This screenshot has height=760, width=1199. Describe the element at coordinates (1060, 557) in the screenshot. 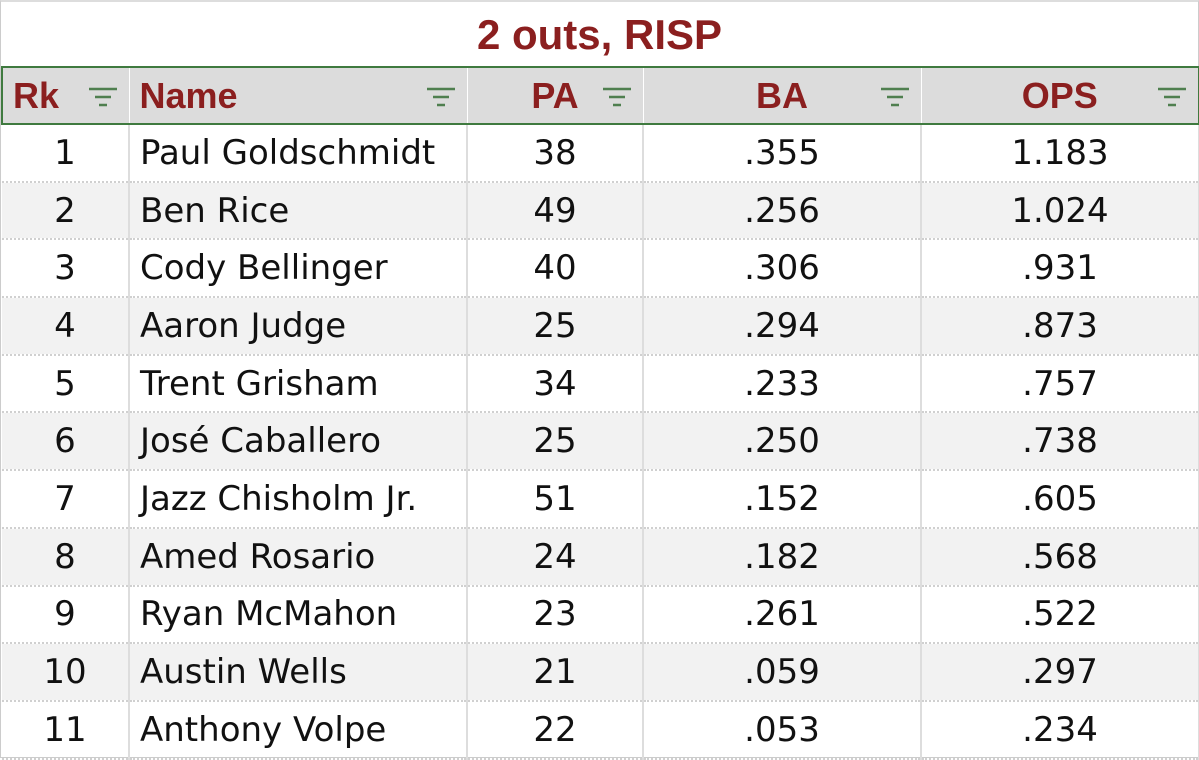

I see `table-cell: .568` at that location.